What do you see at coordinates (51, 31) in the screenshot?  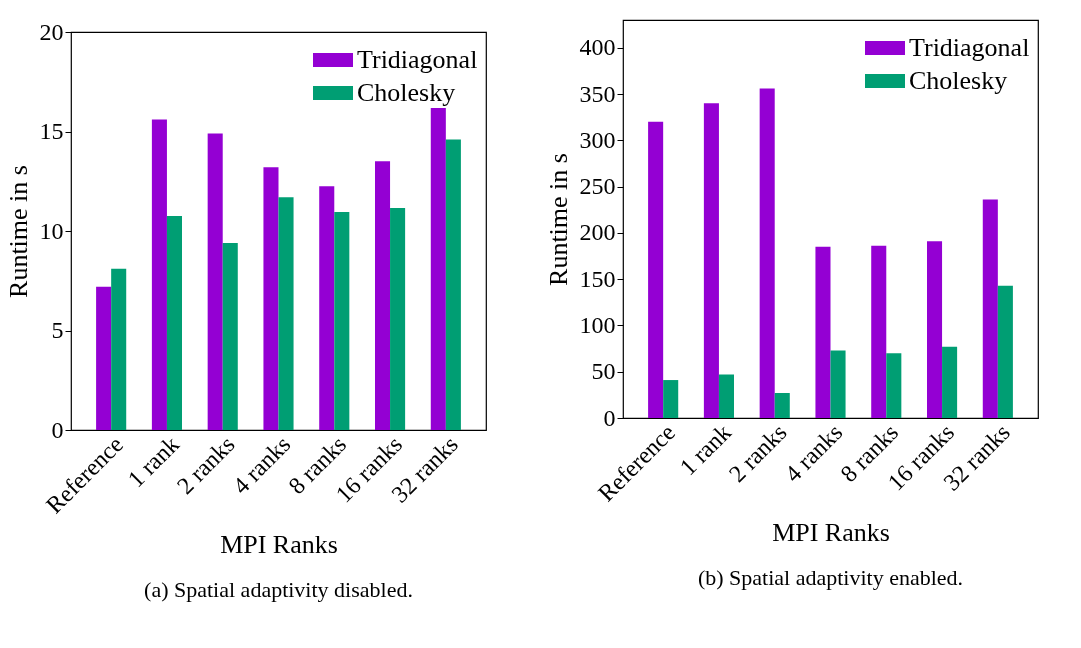 I see `y-tick-label: 20` at bounding box center [51, 31].